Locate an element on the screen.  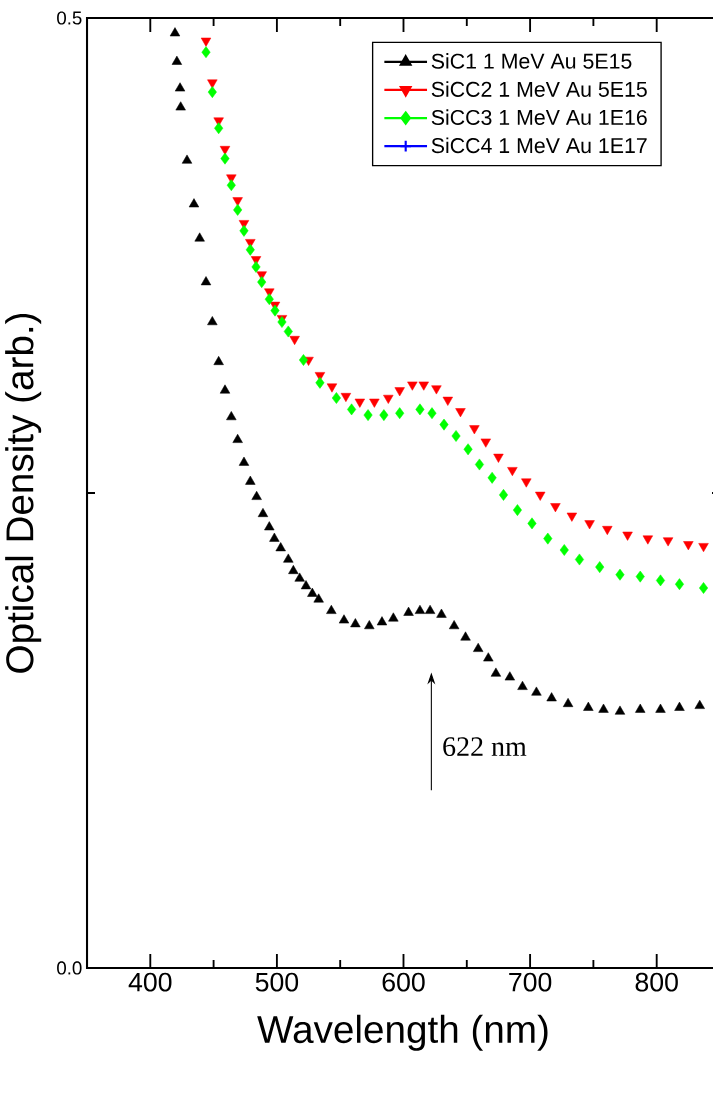
y-tick-label: 0.0 is located at coordinates (69, 968).